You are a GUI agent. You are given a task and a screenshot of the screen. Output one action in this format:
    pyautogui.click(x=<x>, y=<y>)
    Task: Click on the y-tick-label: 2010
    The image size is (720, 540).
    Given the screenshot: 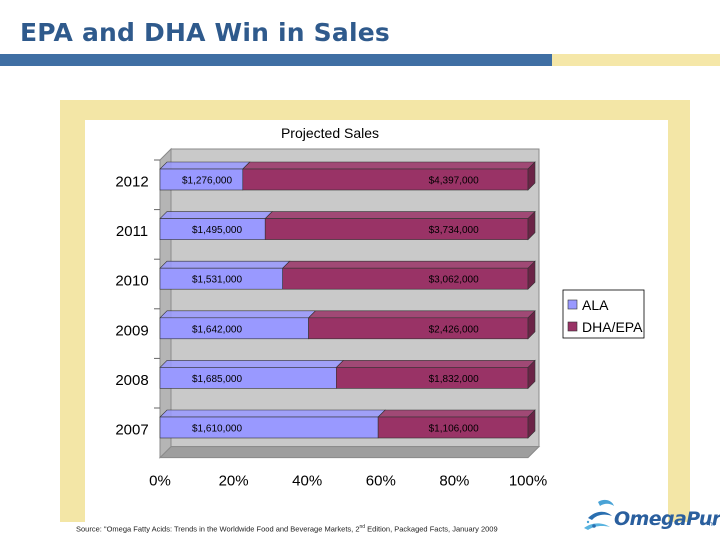 What is the action you would take?
    pyautogui.click(x=131, y=281)
    